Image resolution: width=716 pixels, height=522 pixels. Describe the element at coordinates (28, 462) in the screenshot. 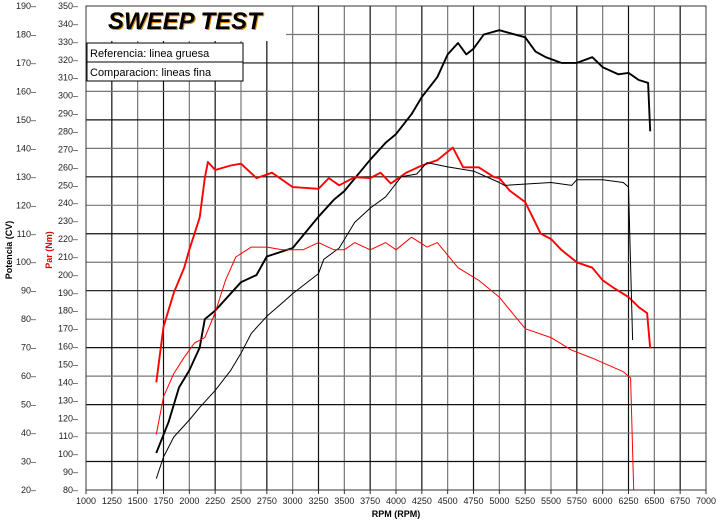

I see `power-tick-label: 30–` at that location.